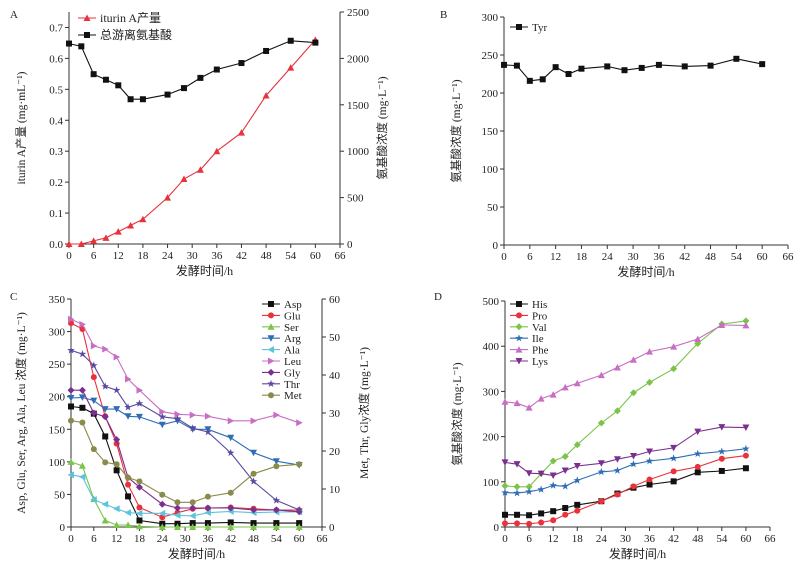 Image resolution: width=804 pixels, height=568 pixels. I want to click on y-tick-label: 100, so click(57, 463).